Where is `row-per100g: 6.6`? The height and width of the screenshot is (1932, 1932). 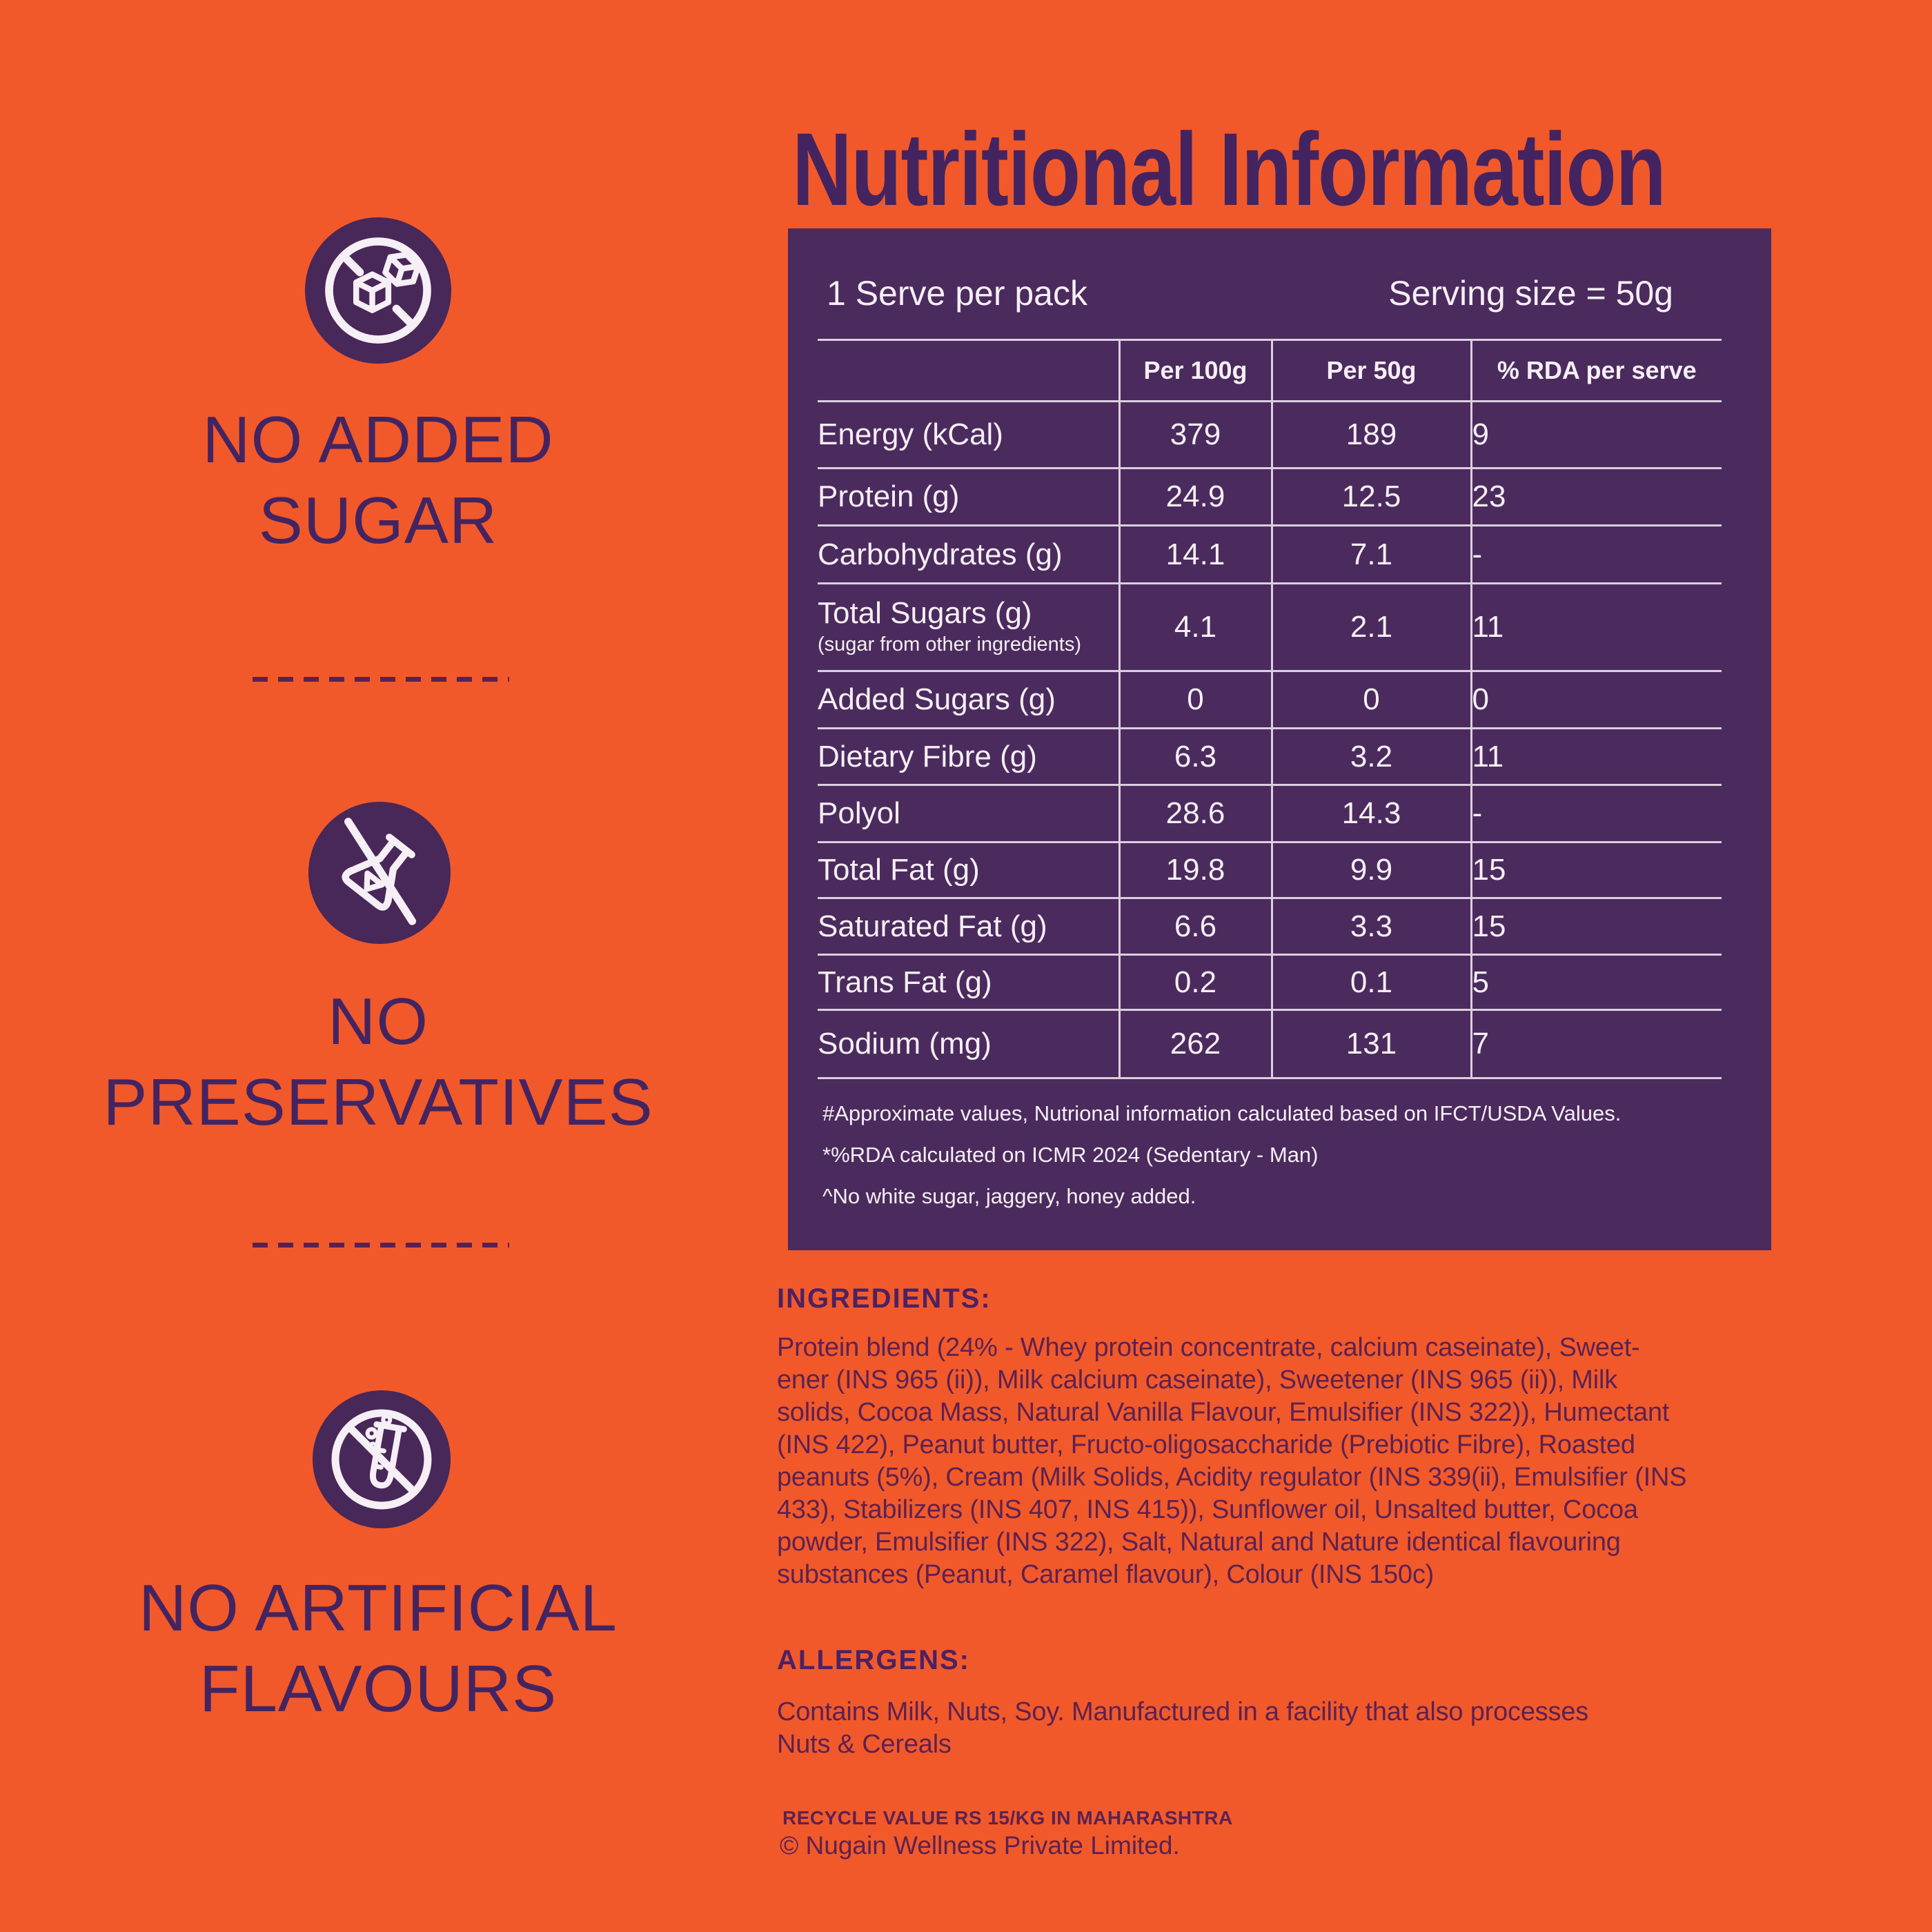 row-per100g: 6.6 is located at coordinates (1195, 926).